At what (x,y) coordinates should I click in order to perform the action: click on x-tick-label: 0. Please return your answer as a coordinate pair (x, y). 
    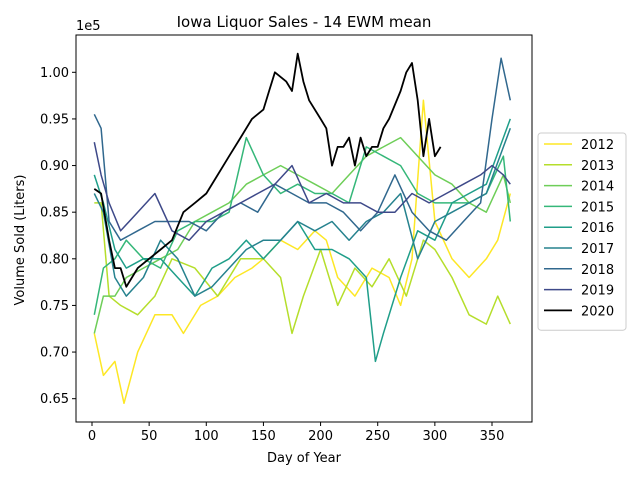
    Looking at the image, I should click on (92, 436).